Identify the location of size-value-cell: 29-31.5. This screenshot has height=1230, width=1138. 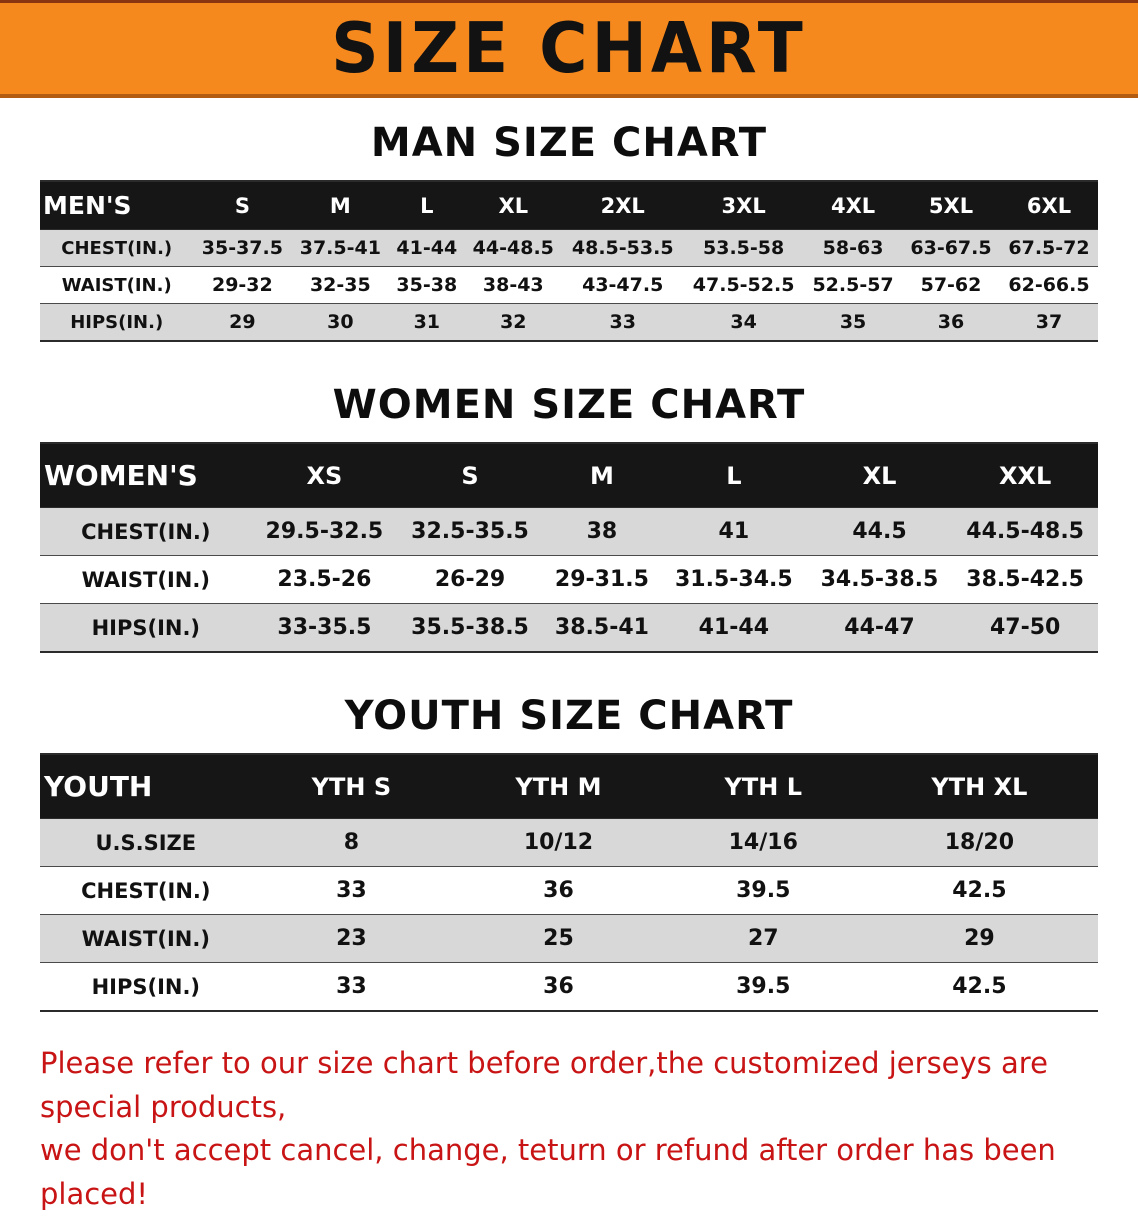
(601, 579).